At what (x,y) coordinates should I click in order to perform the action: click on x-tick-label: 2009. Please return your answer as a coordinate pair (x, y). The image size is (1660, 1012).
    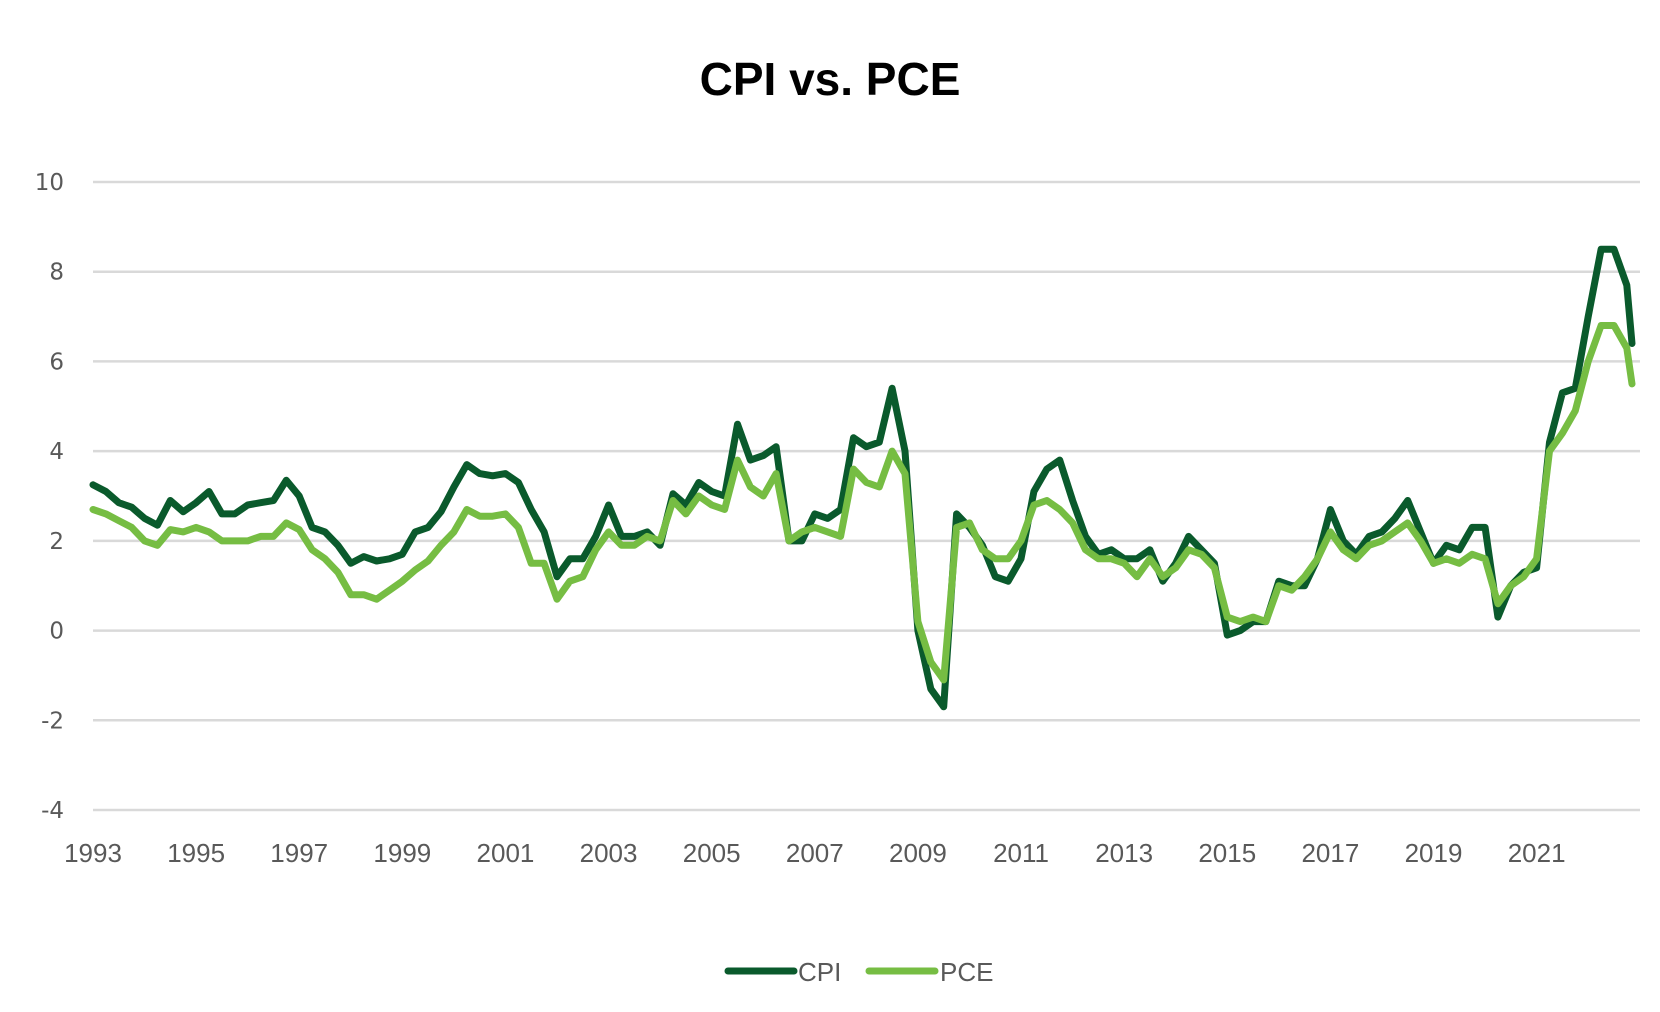
    Looking at the image, I should click on (918, 853).